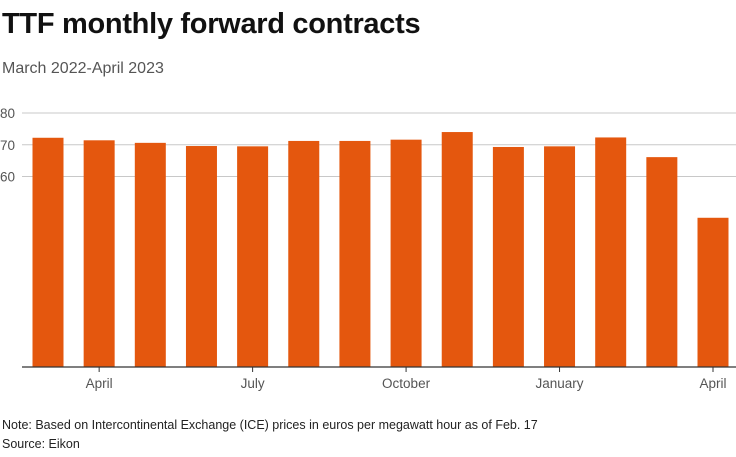 This screenshot has width=736, height=457. What do you see at coordinates (355, 253) in the screenshot?
I see `bar-sep-2022` at bounding box center [355, 253].